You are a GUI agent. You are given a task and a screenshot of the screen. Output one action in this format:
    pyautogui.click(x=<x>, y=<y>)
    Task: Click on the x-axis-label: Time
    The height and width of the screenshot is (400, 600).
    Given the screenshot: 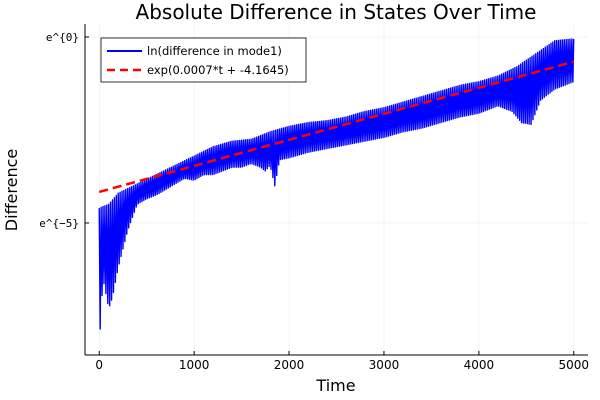 What is the action you would take?
    pyautogui.click(x=335, y=385)
    